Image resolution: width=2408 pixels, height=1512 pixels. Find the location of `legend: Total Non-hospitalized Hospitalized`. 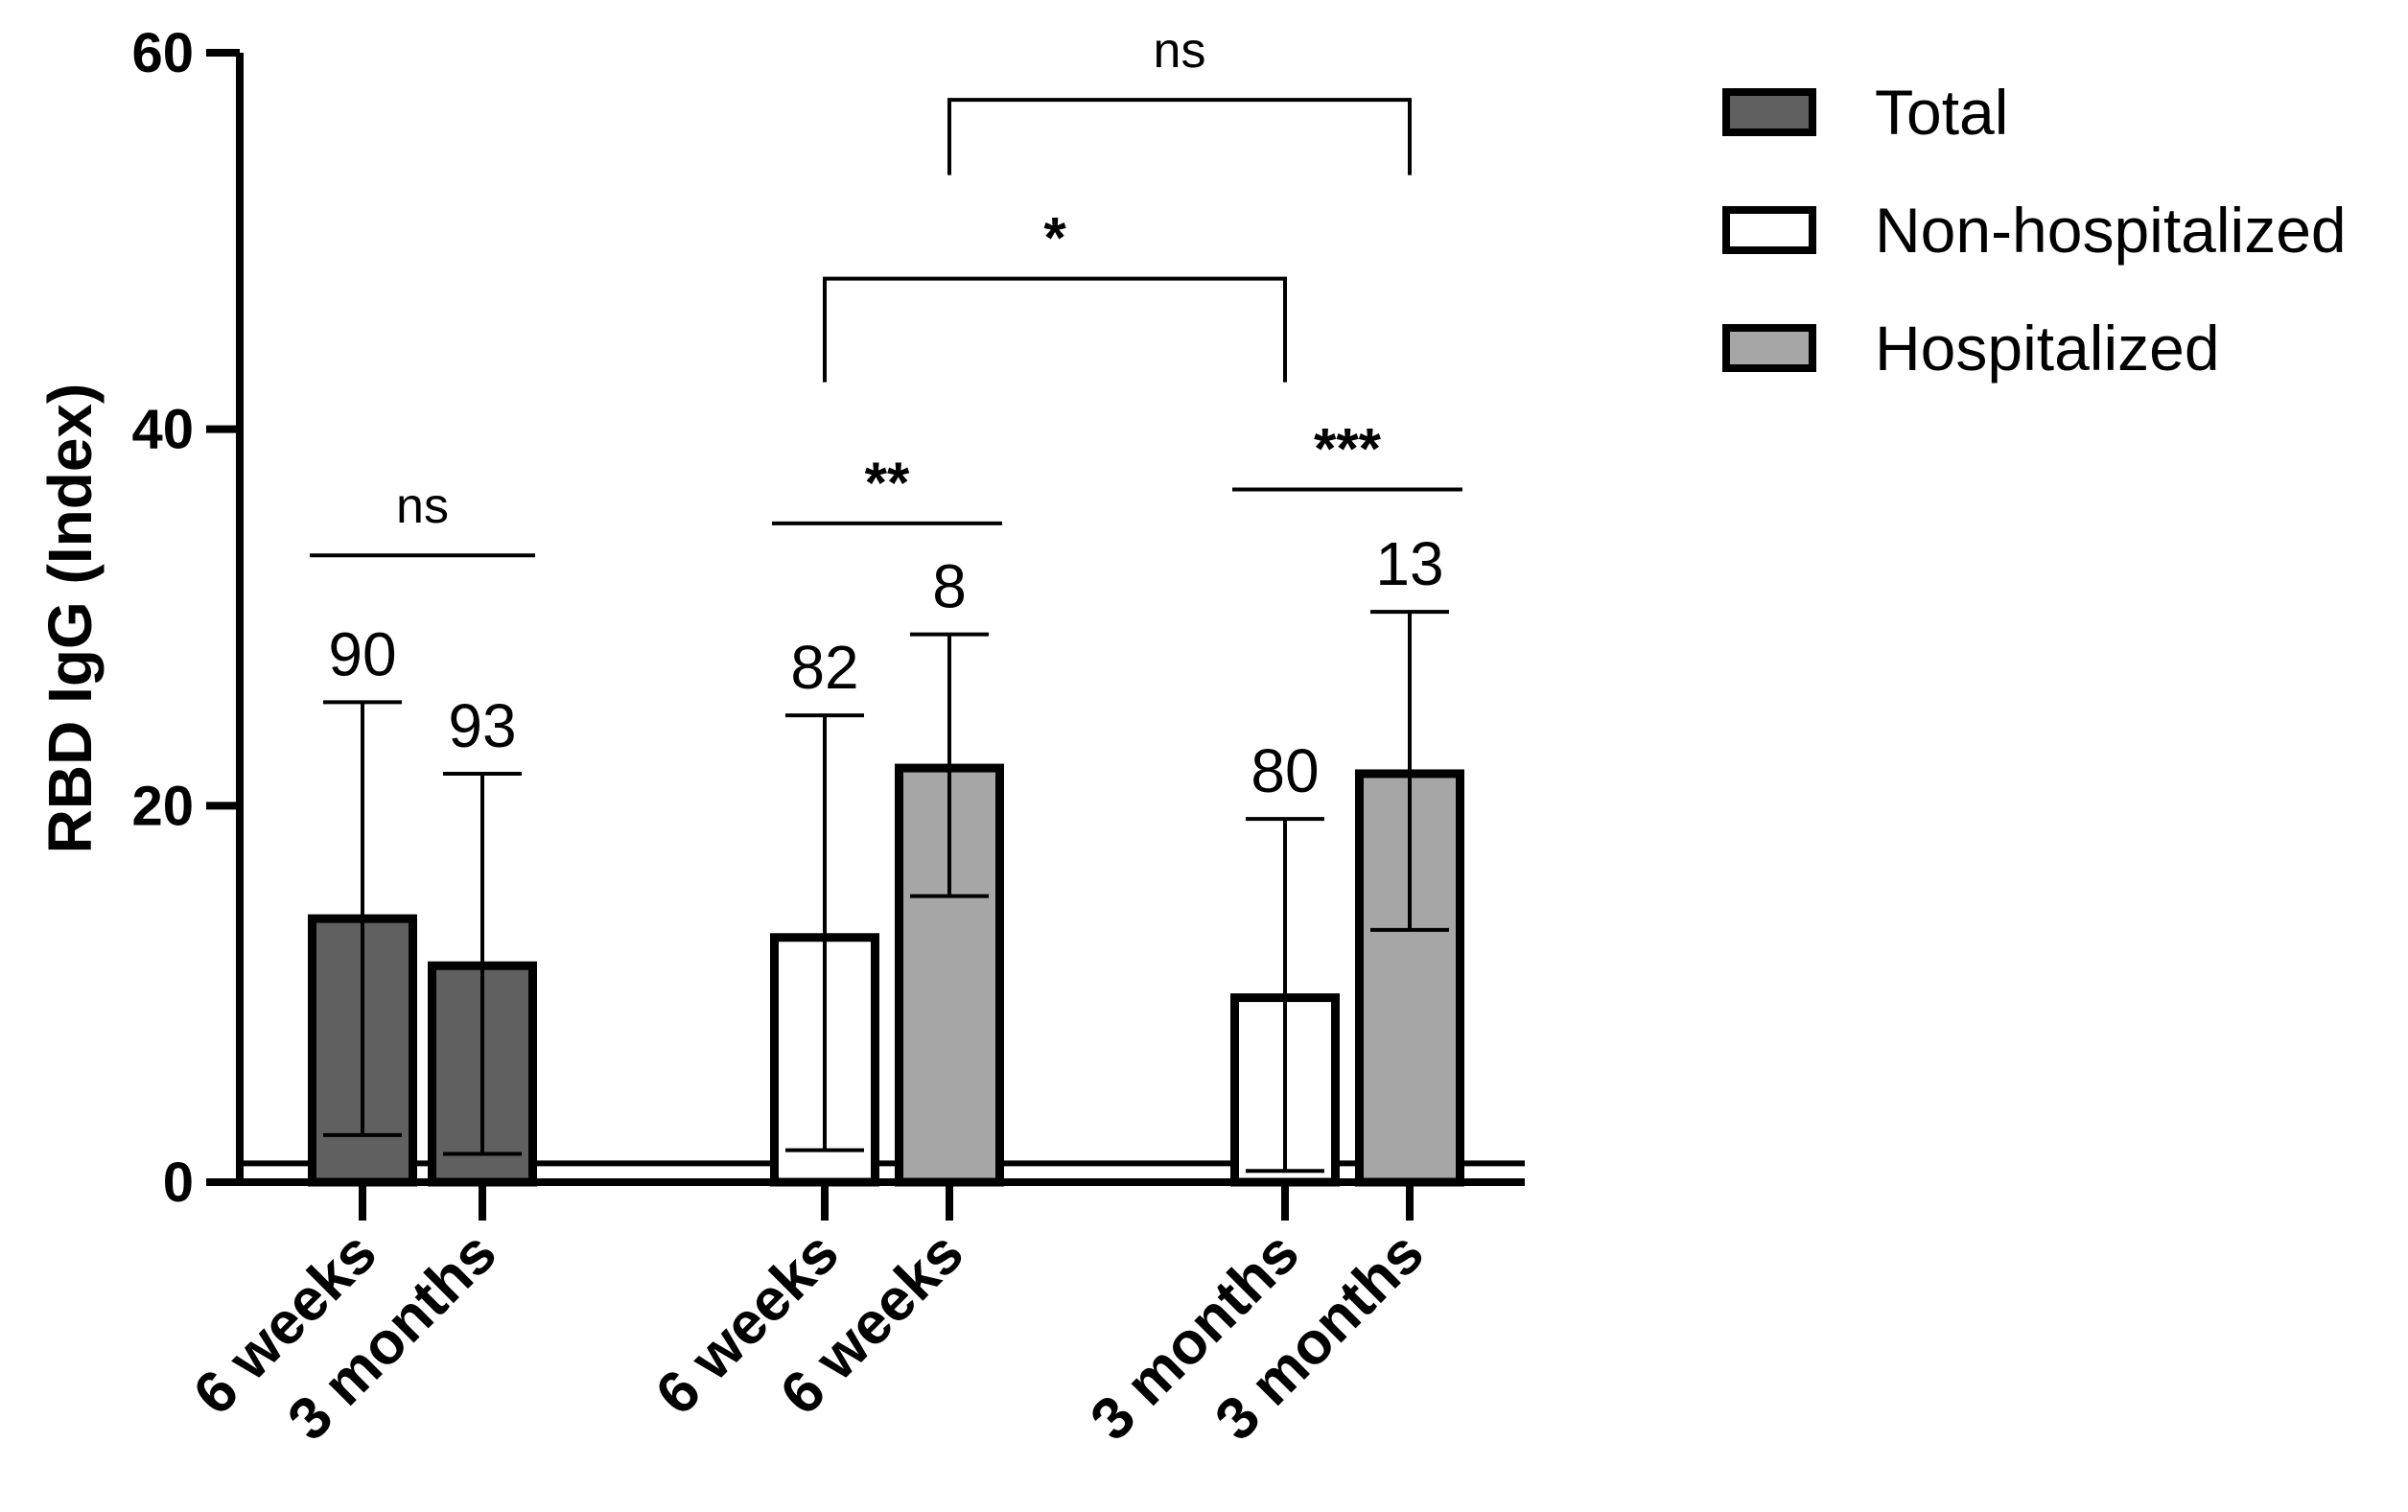

legend: Total Non-hospitalized Hospitalized is located at coordinates (2034, 230).